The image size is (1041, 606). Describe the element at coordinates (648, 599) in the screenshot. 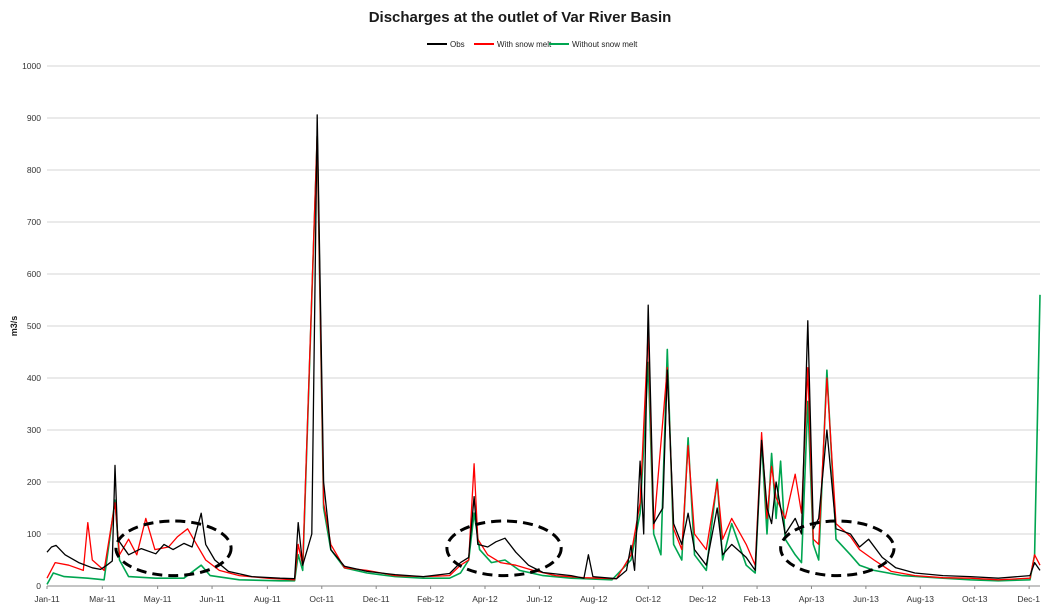

I see `x-tick-label: Oct-12` at that location.